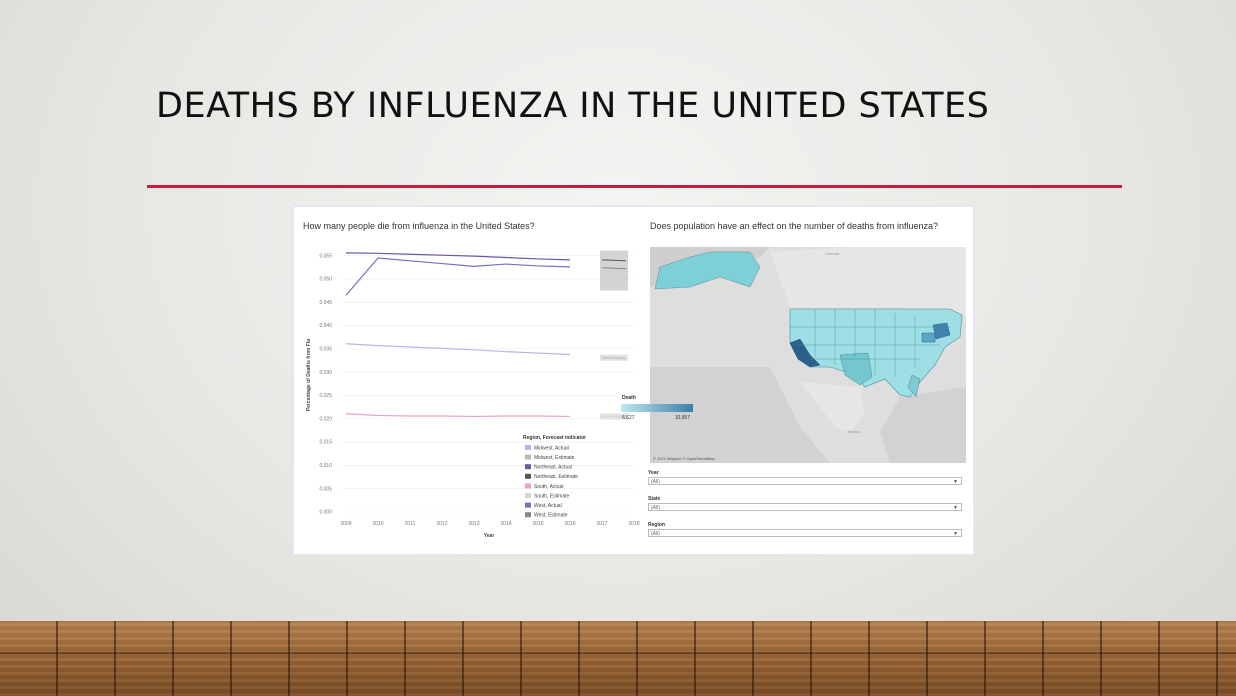 The width and height of the screenshot is (1236, 696). What do you see at coordinates (923, 425) in the screenshot?
I see `map-atlantic` at bounding box center [923, 425].